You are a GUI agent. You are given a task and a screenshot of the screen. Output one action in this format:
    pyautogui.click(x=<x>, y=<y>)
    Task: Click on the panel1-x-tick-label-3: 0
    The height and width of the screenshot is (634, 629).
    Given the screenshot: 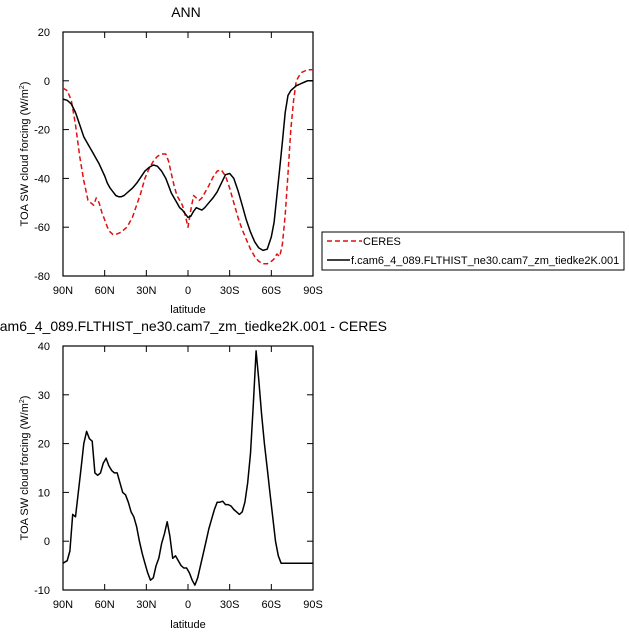 What is the action you would take?
    pyautogui.click(x=188, y=291)
    